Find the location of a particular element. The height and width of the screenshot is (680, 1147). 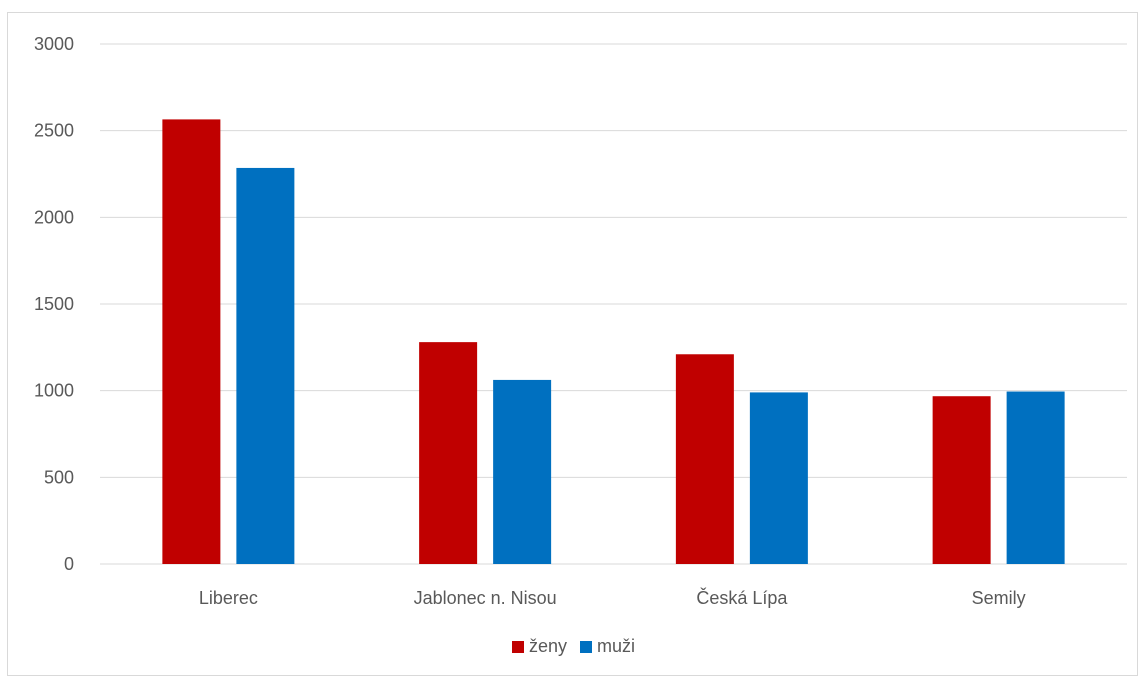

x-tick-label: Jablonec n. Nisou is located at coordinates (485, 598).